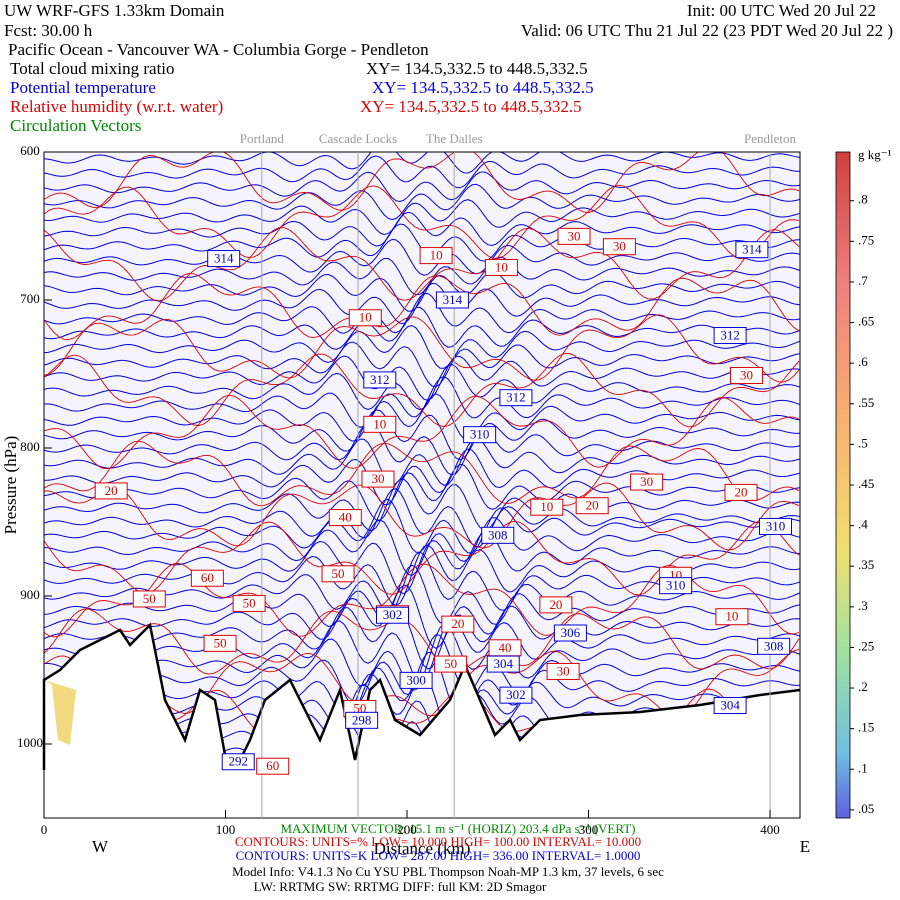  What do you see at coordinates (224, 258) in the screenshot?
I see `contour-label: 314` at bounding box center [224, 258].